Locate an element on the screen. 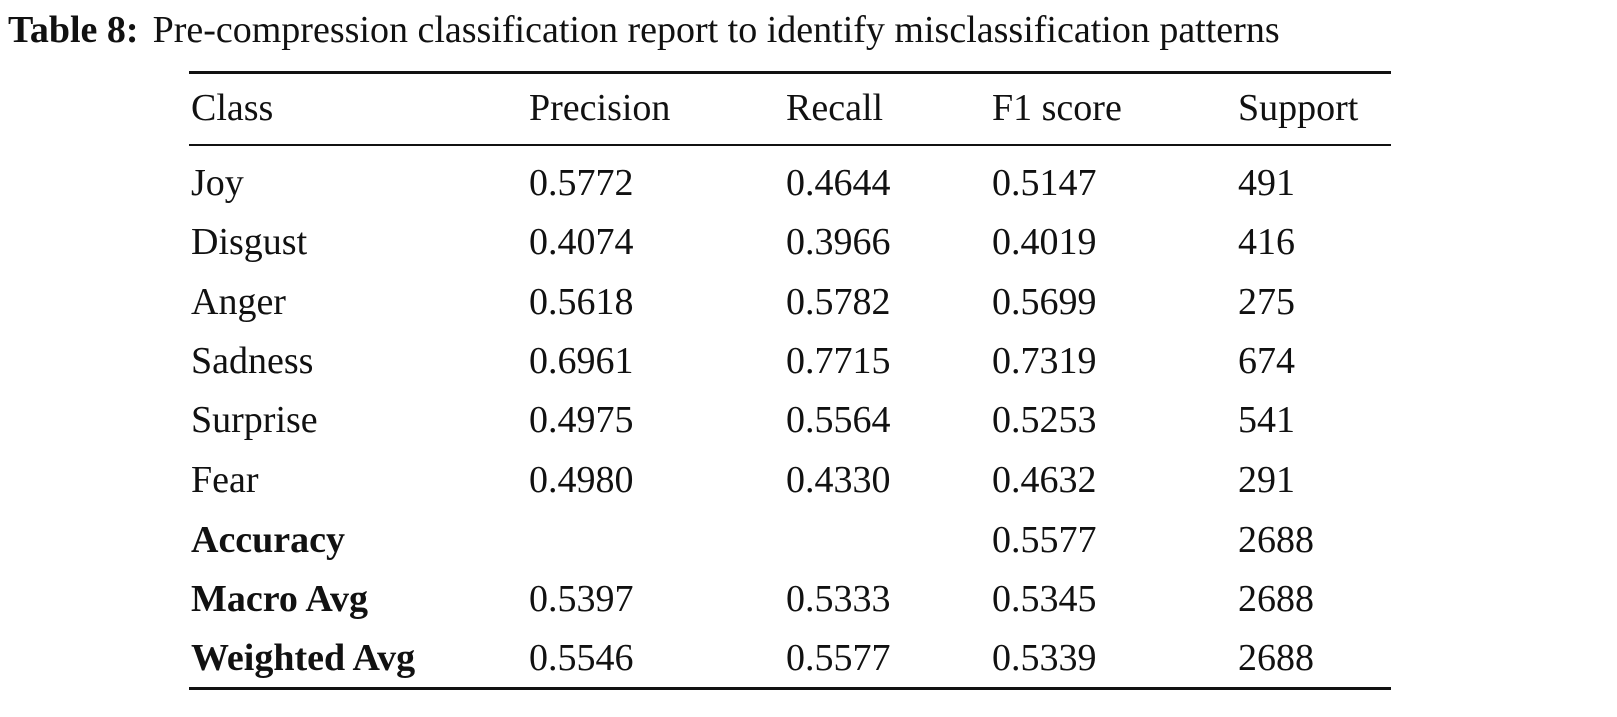  recall-cell: 0.7715 is located at coordinates (838, 361).